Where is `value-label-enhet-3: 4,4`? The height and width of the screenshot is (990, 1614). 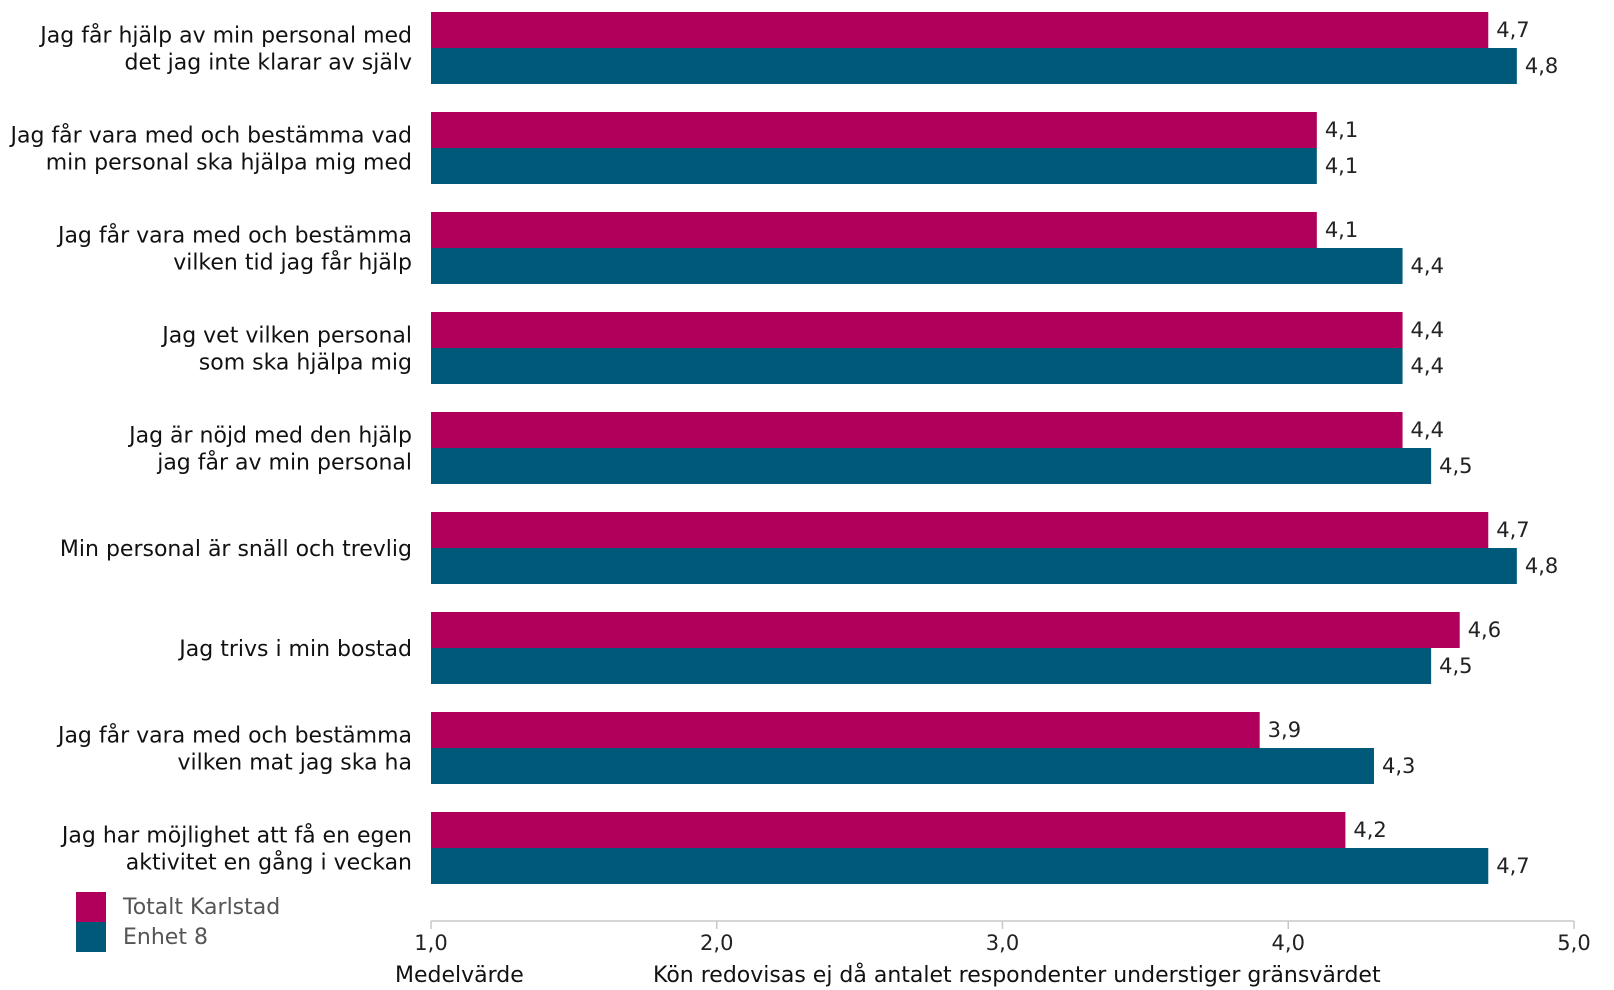 value-label-enhet-3: 4,4 is located at coordinates (1427, 366).